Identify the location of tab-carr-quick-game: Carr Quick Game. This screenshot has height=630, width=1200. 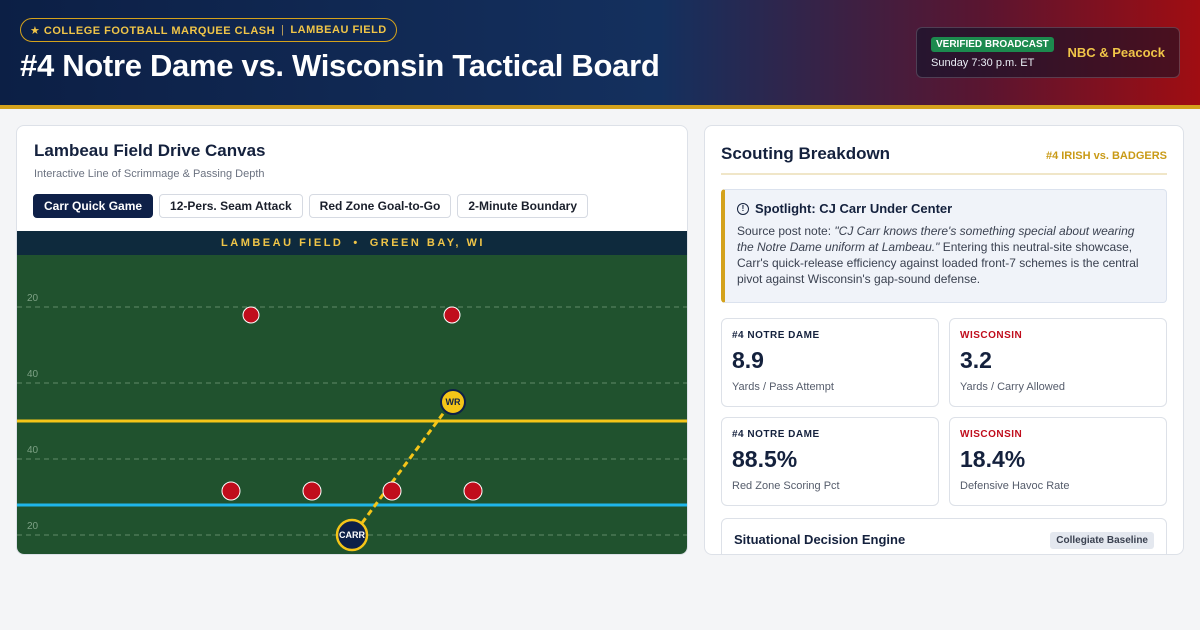
(93, 206).